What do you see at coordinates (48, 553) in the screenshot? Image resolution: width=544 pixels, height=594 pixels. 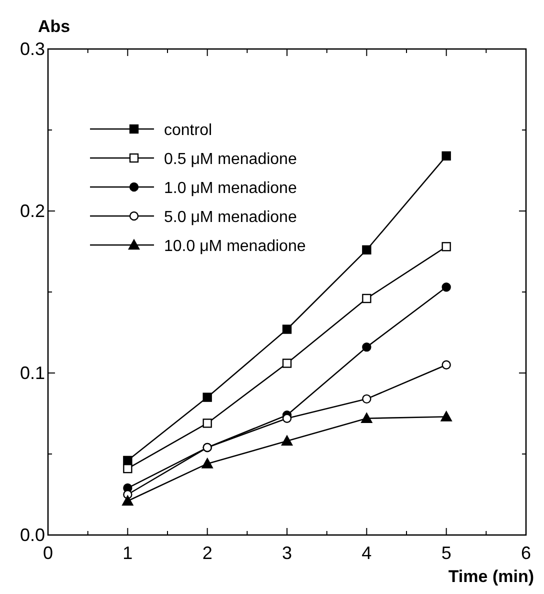 I see `x-tick-label: 0` at bounding box center [48, 553].